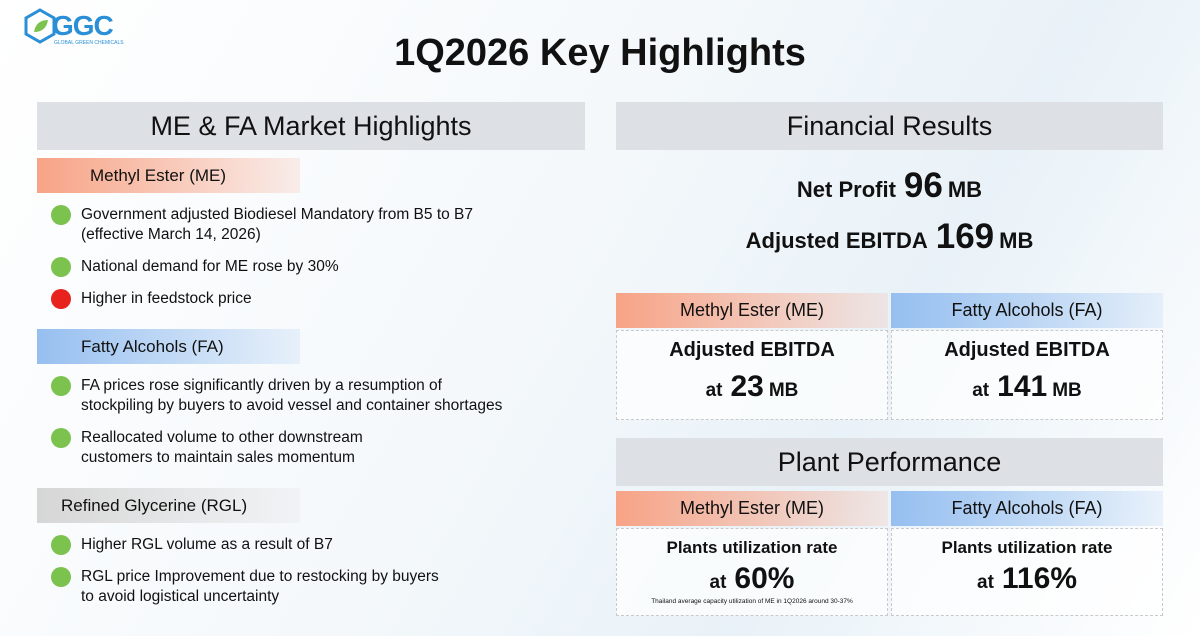 This screenshot has width=1200, height=636. I want to click on section-label: Refined Glycerine (RGL), so click(168, 505).